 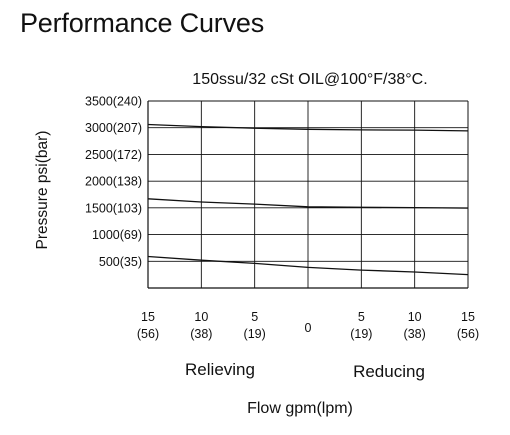 I want to click on y-tick-label: 1000(69), so click(x=117, y=235).